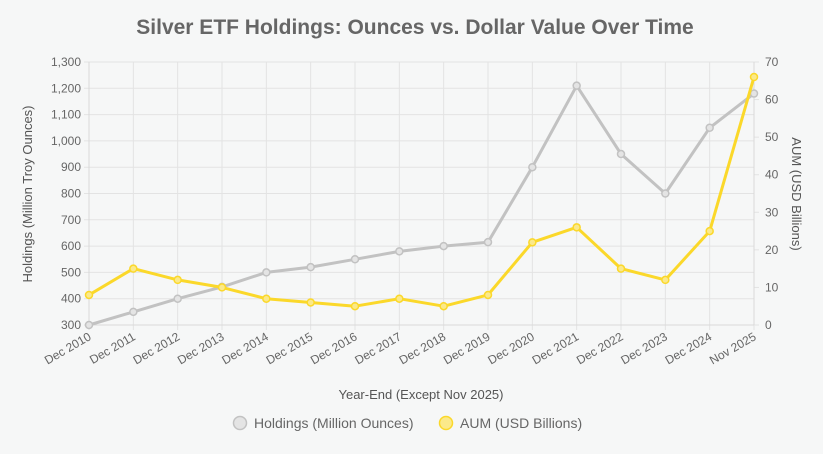 This screenshot has height=454, width=823. I want to click on x-tick-label: Dec 2015, so click(290, 348).